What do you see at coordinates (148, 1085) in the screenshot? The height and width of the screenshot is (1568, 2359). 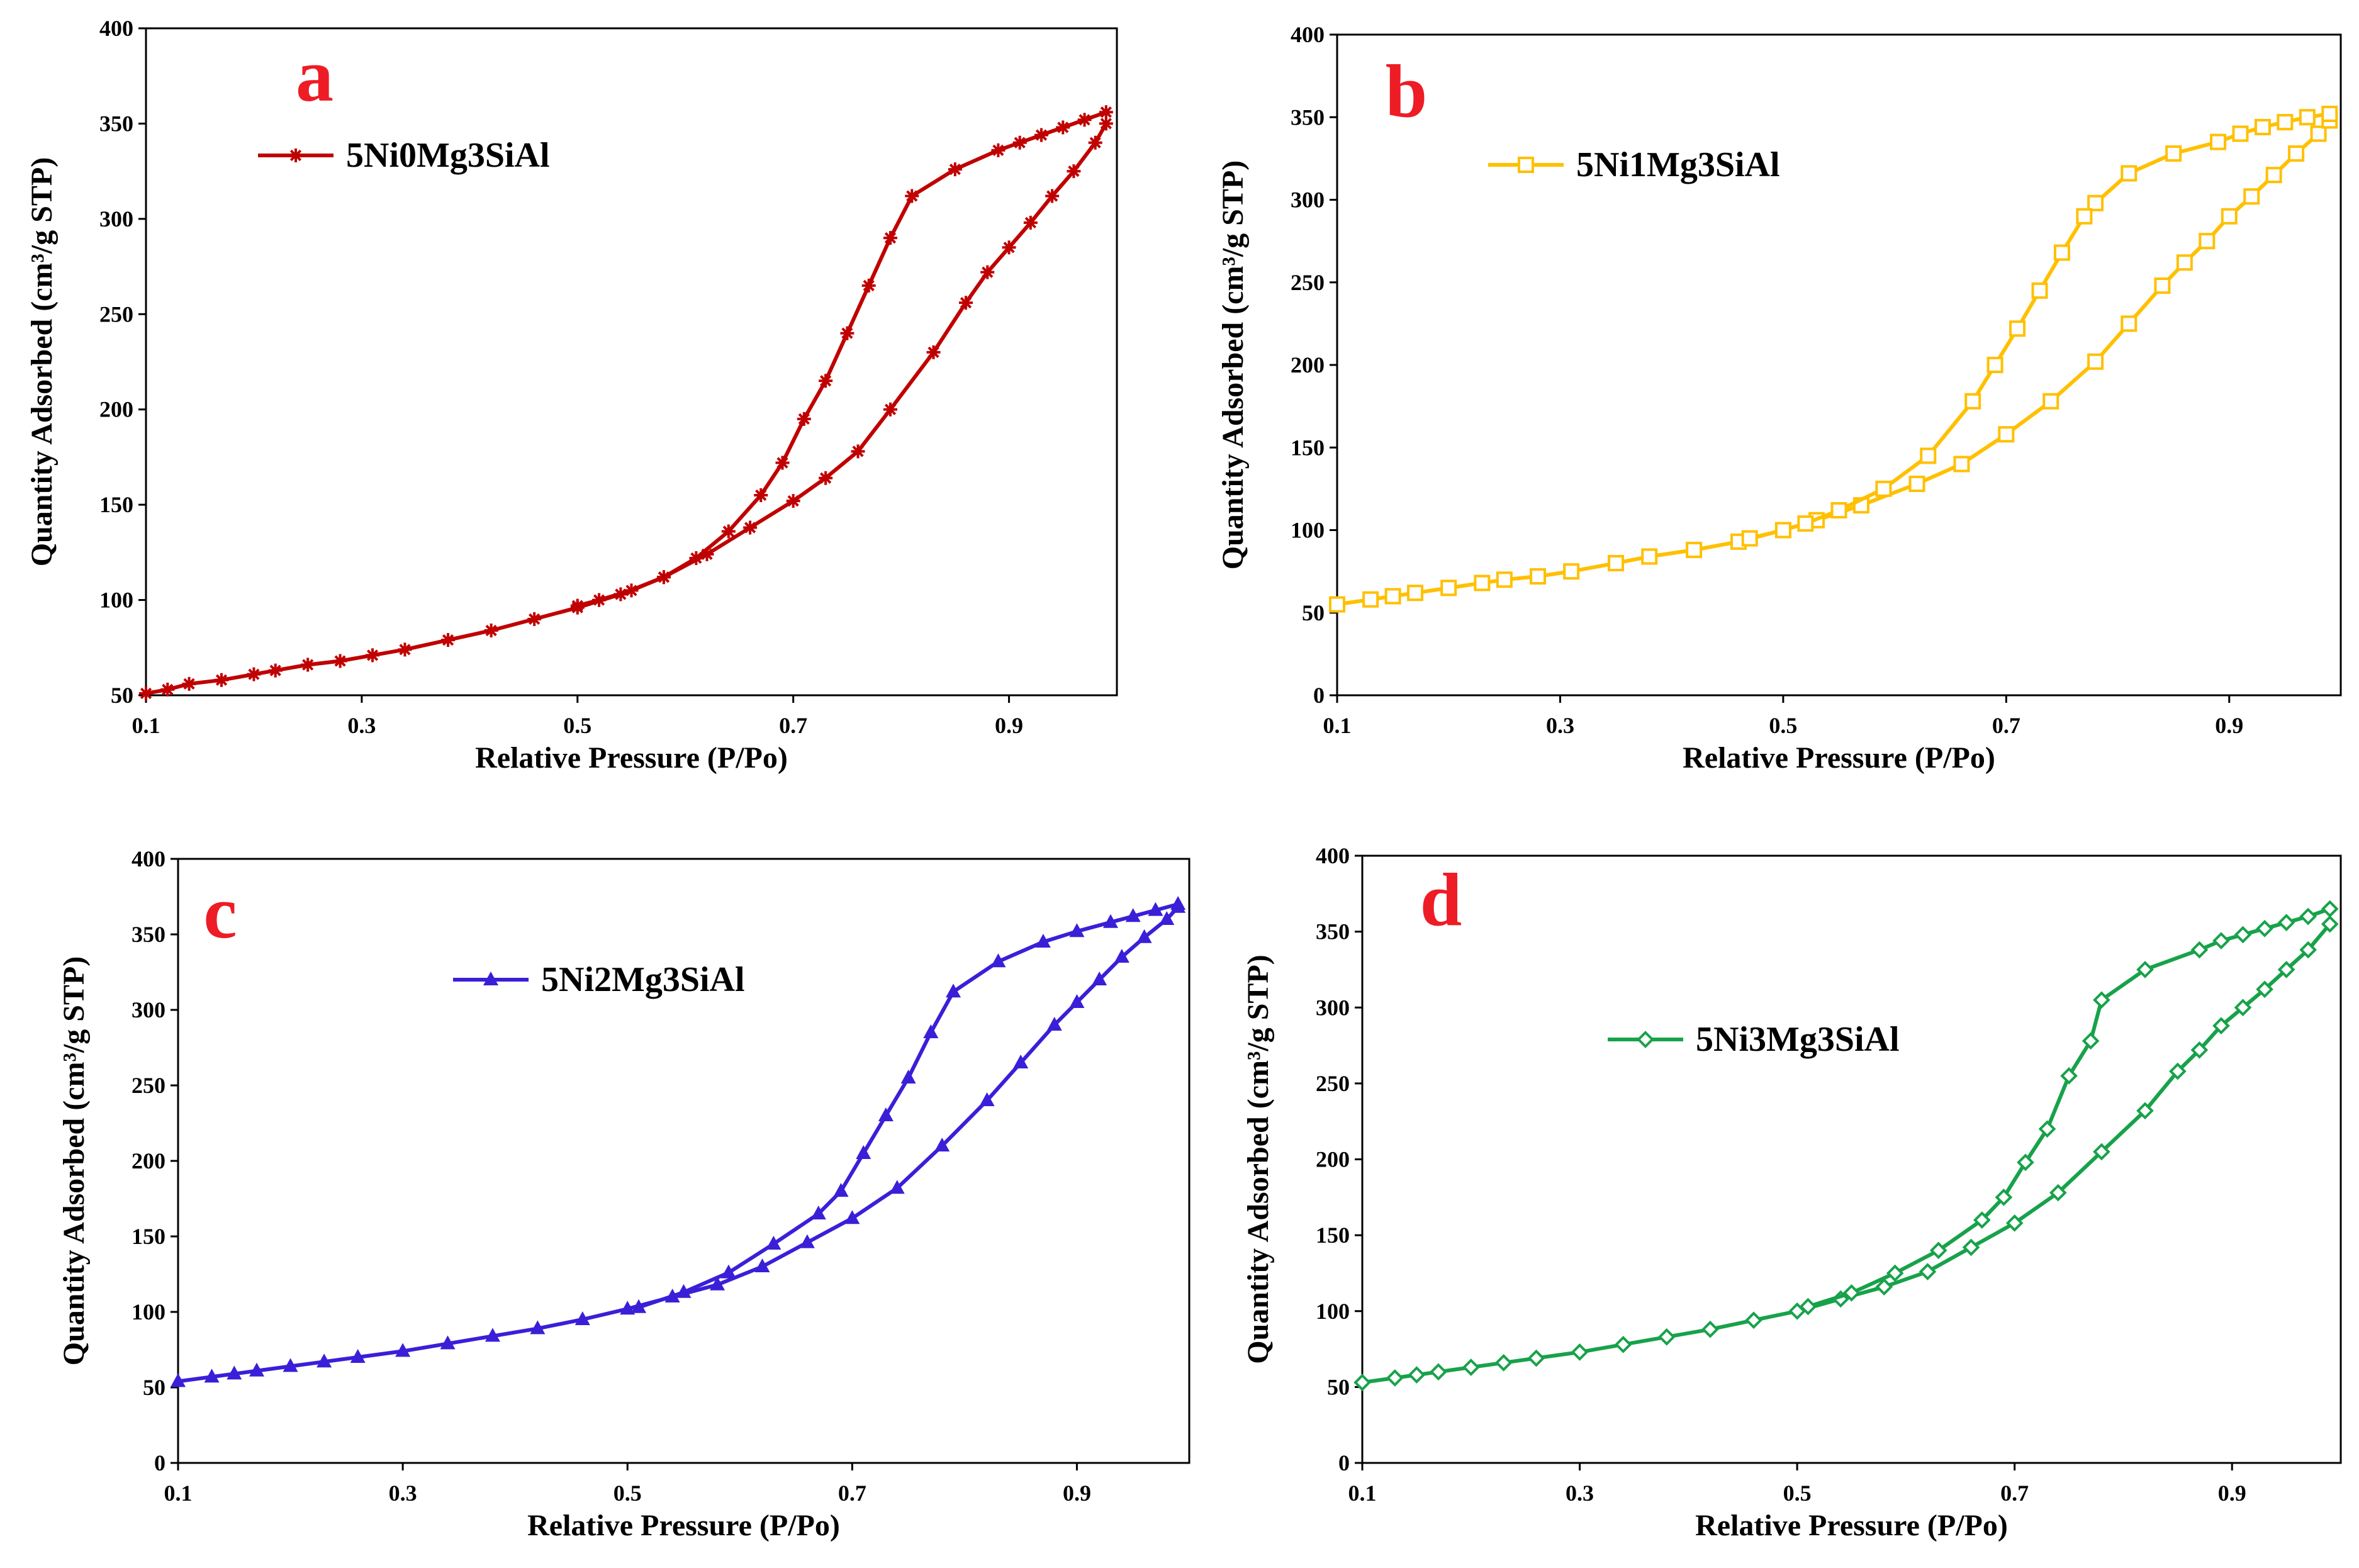 I see `y-tick-label: 250` at bounding box center [148, 1085].